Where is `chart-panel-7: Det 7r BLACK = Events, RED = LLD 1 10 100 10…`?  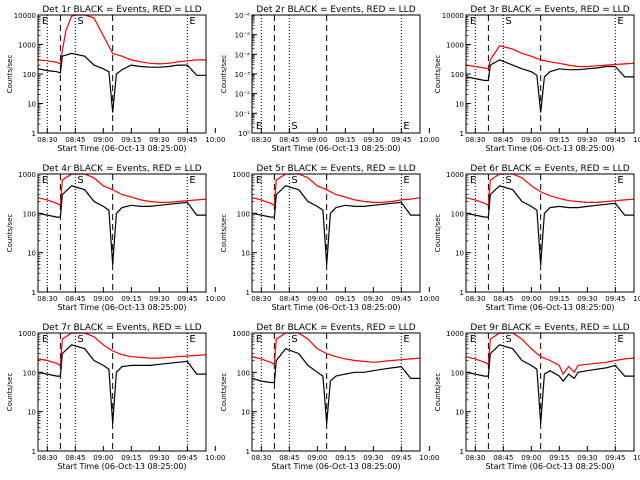 chart-panel-7: Det 7r BLACK = Events, RED = LLD 1 10 100 10… is located at coordinates (115, 397).